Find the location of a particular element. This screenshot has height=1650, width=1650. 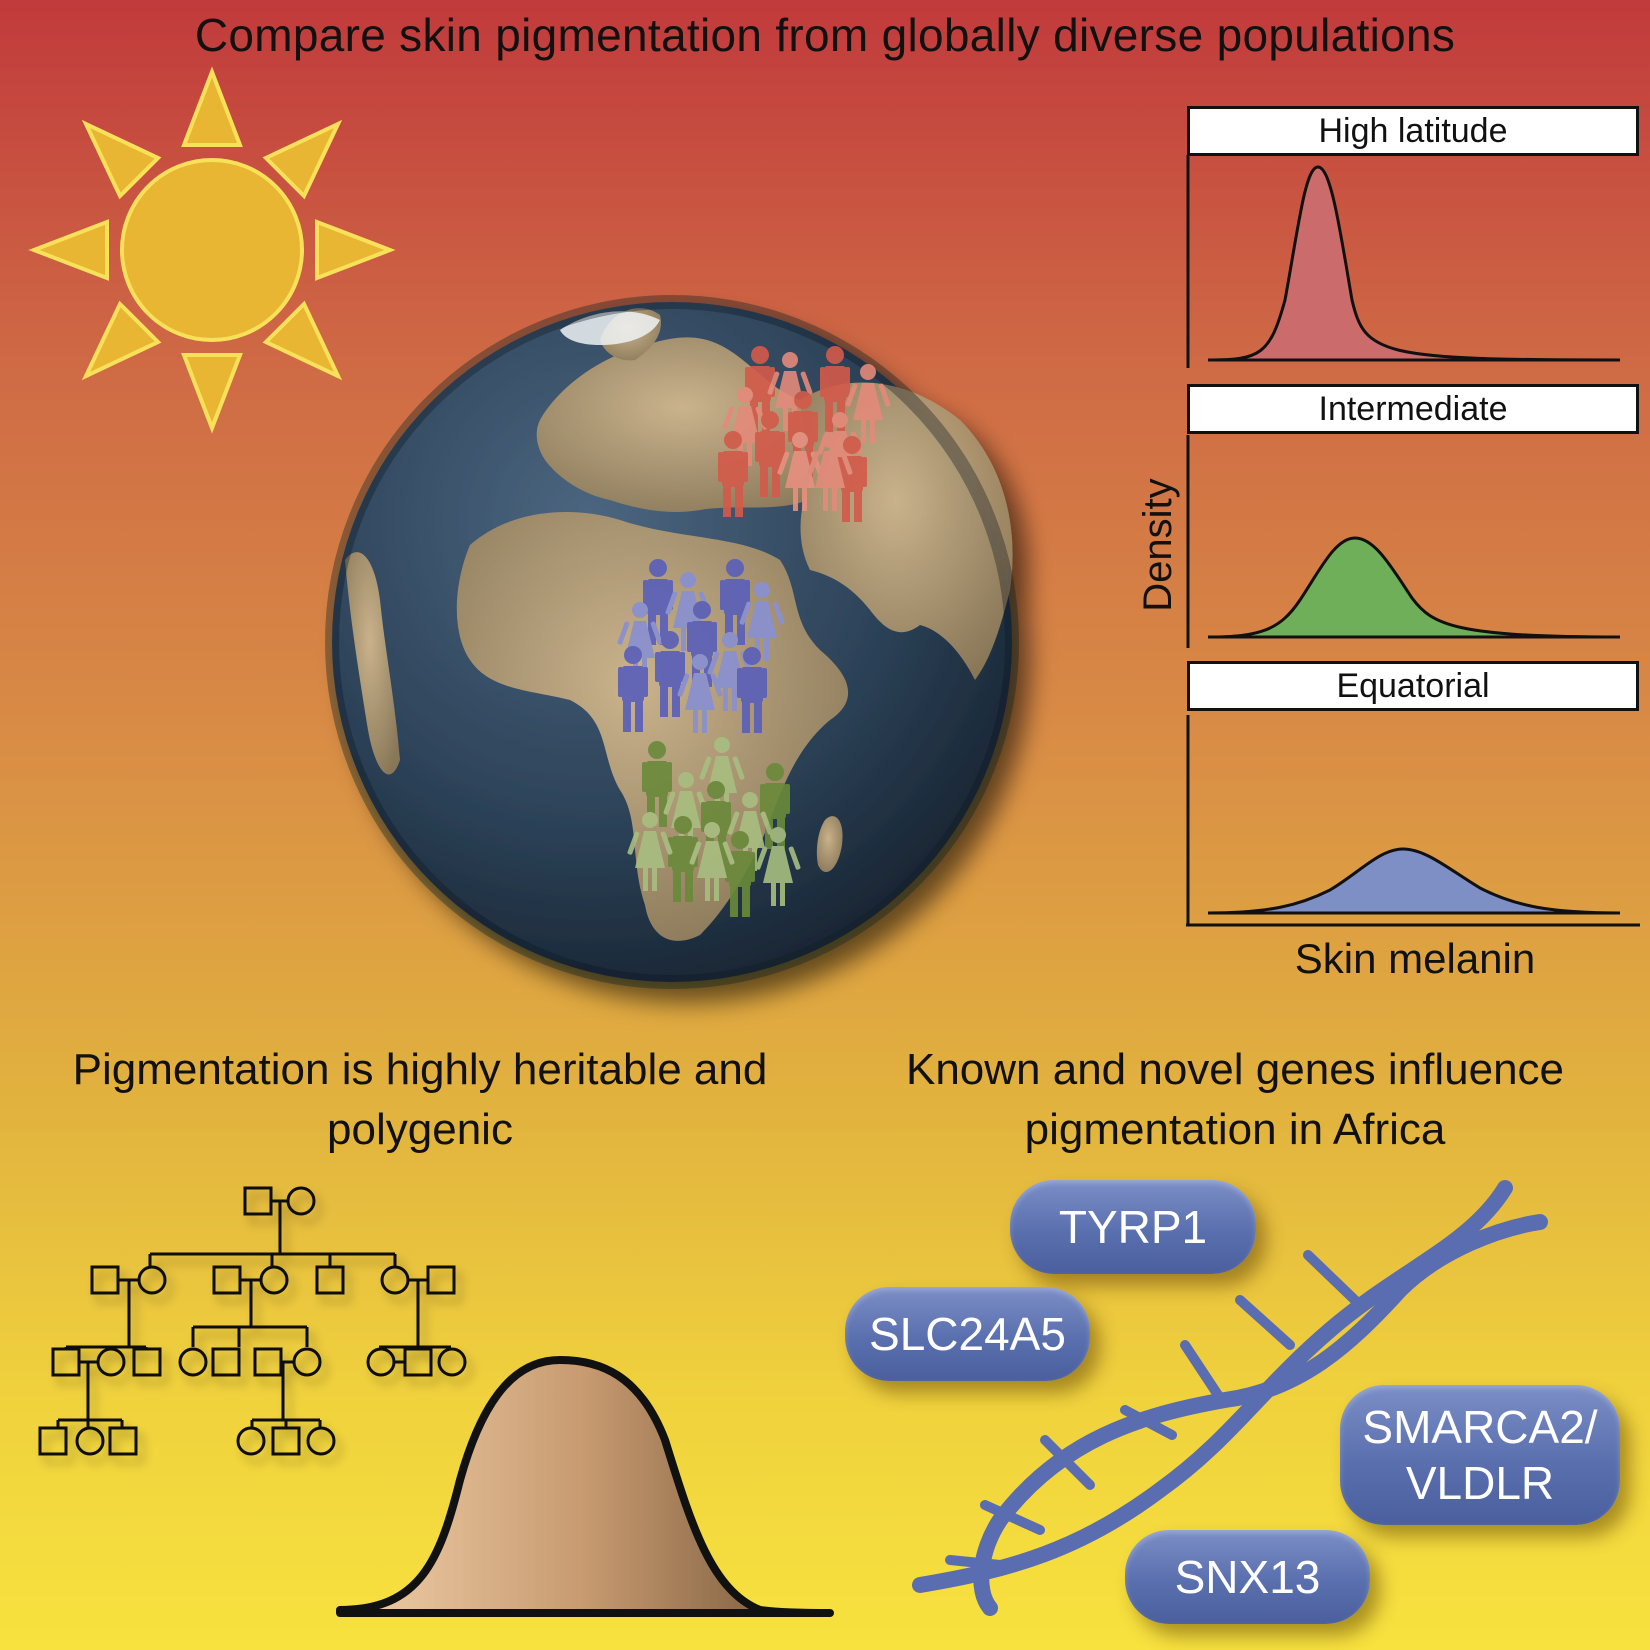

density-curve-intermediate is located at coordinates (1414, 587).